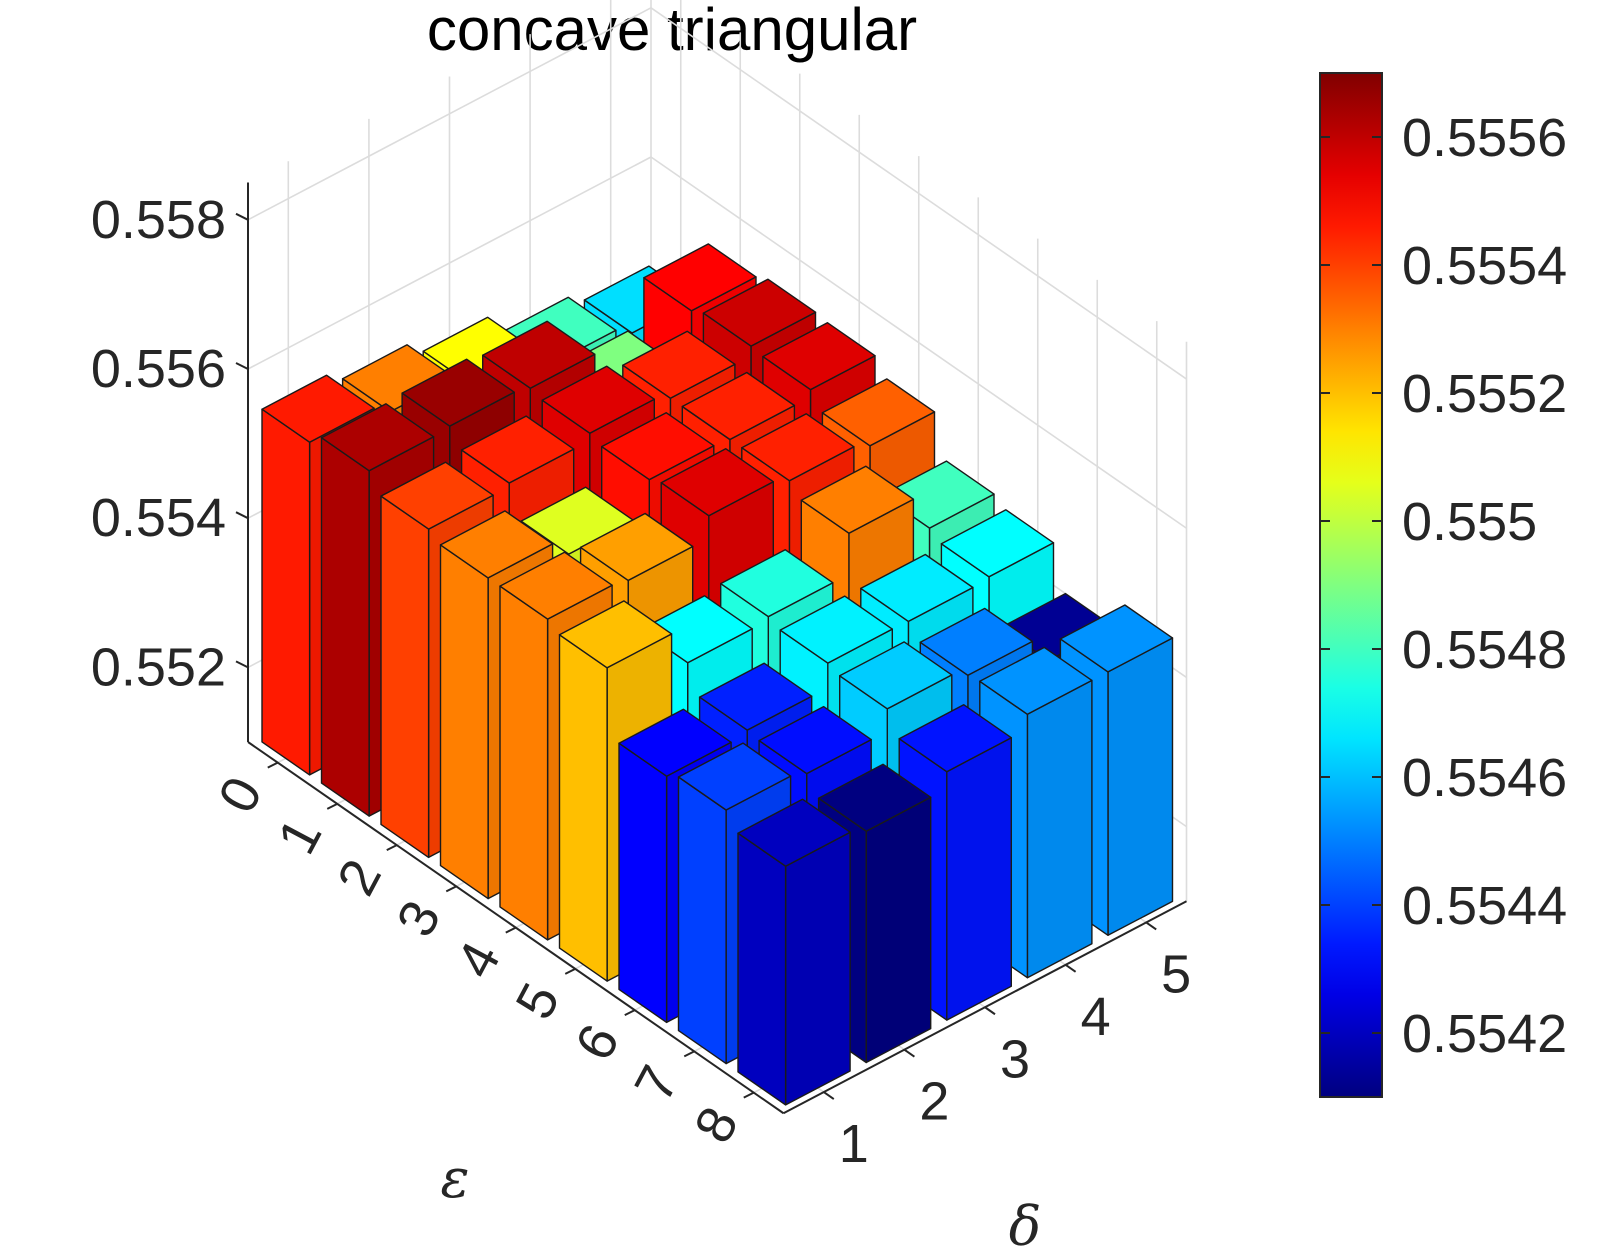 The image size is (1621, 1259). What do you see at coordinates (158, 220) in the screenshot?
I see `z-tick-label: 0.558` at bounding box center [158, 220].